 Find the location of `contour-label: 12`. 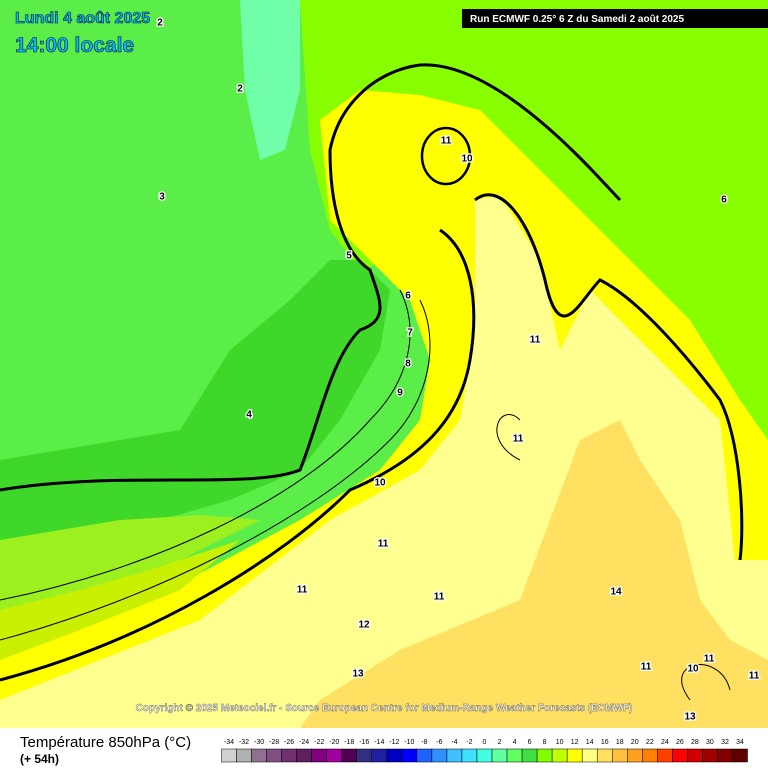

contour-label: 12 is located at coordinates (364, 625).